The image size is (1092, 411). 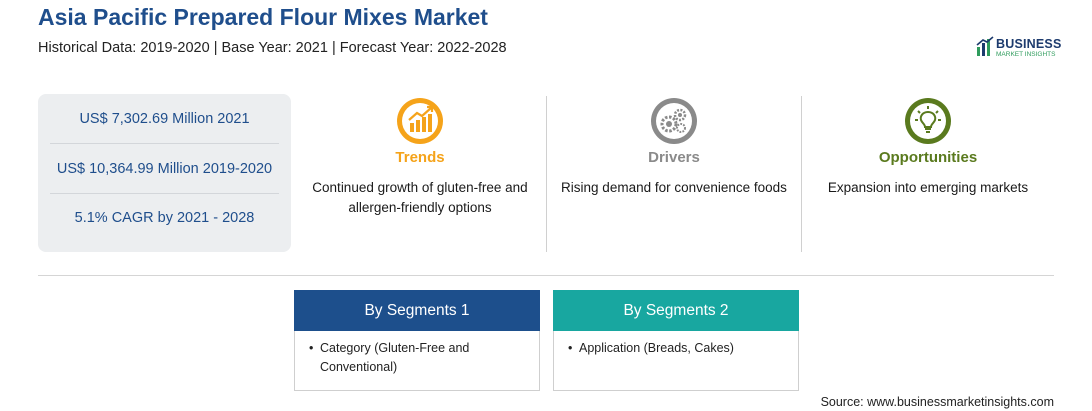 I want to click on company-logo: BUSINESS MARKET INSIGHTS, so click(x=1021, y=49).